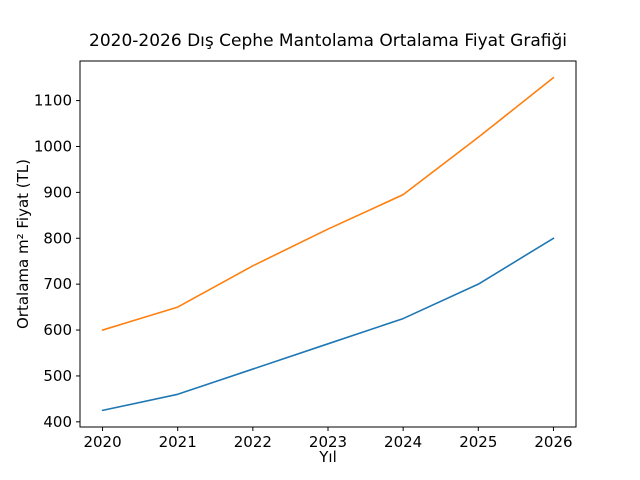 This screenshot has height=480, width=640. I want to click on y-tick-label: 700, so click(57, 284).